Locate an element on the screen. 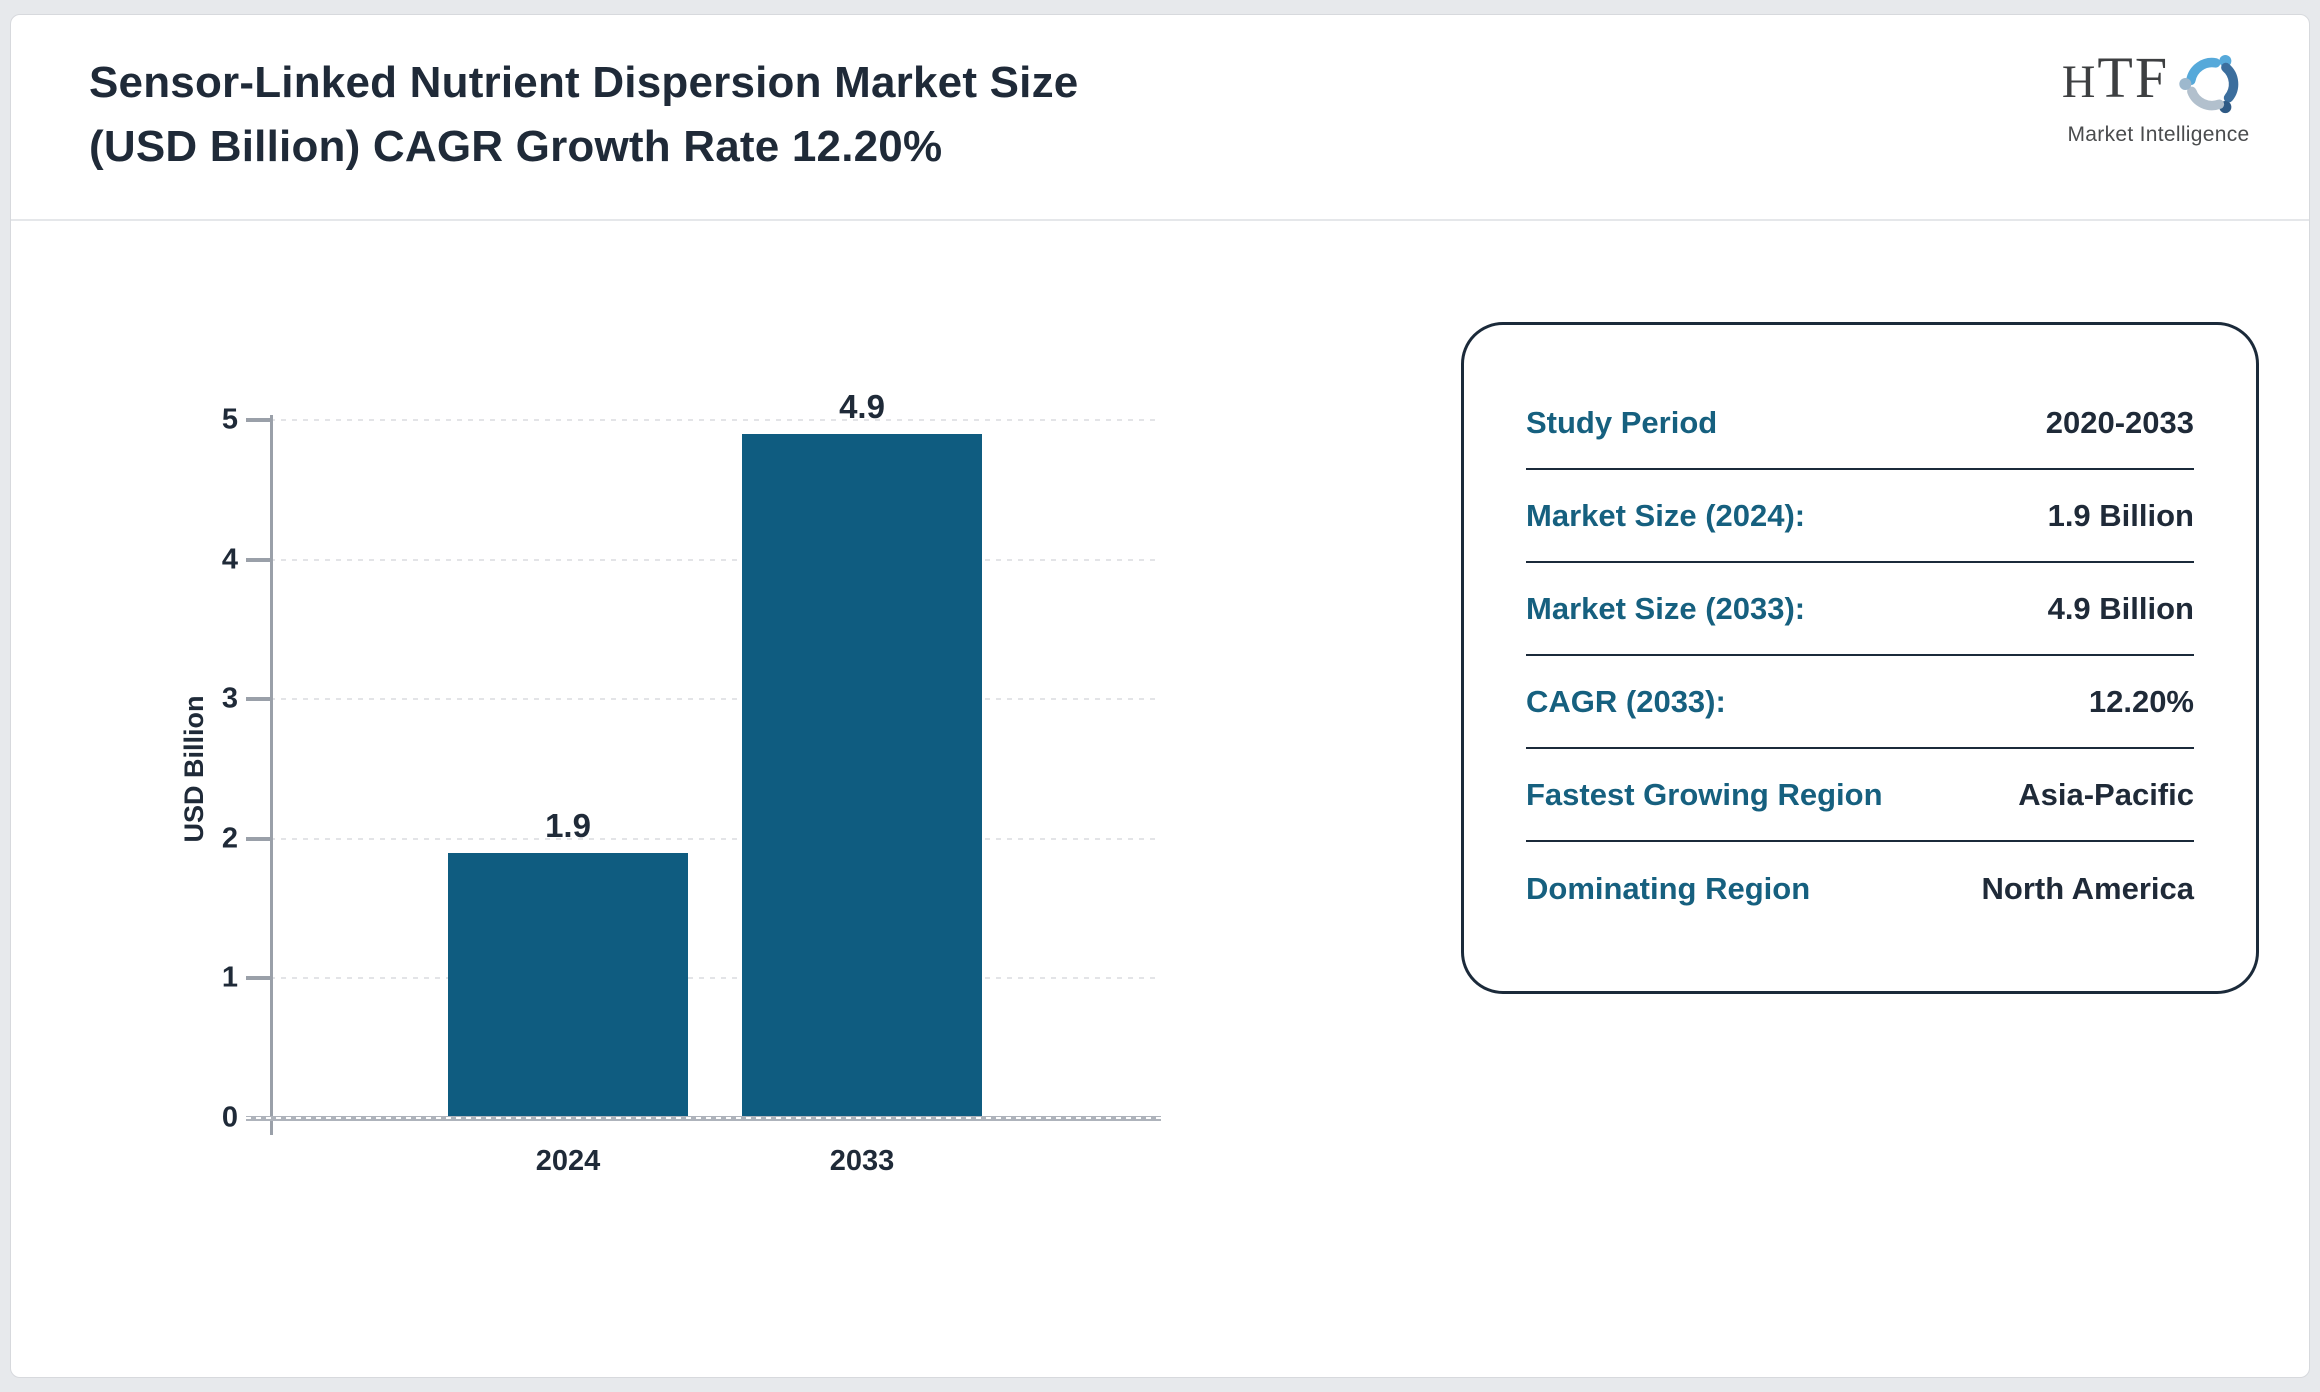  bar-value-2033: 4.9 is located at coordinates (862, 406).